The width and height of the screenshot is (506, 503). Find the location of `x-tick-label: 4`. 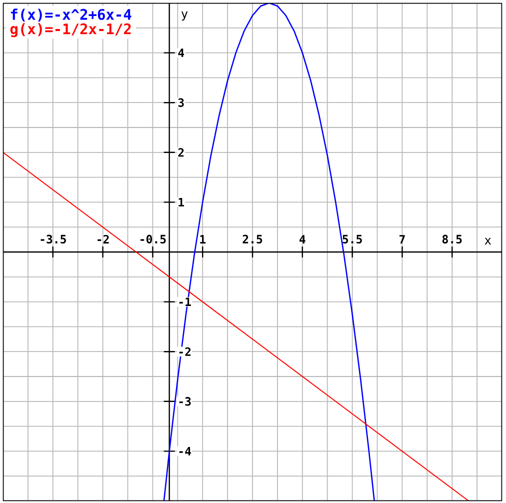

x-tick-label: 4 is located at coordinates (303, 239).